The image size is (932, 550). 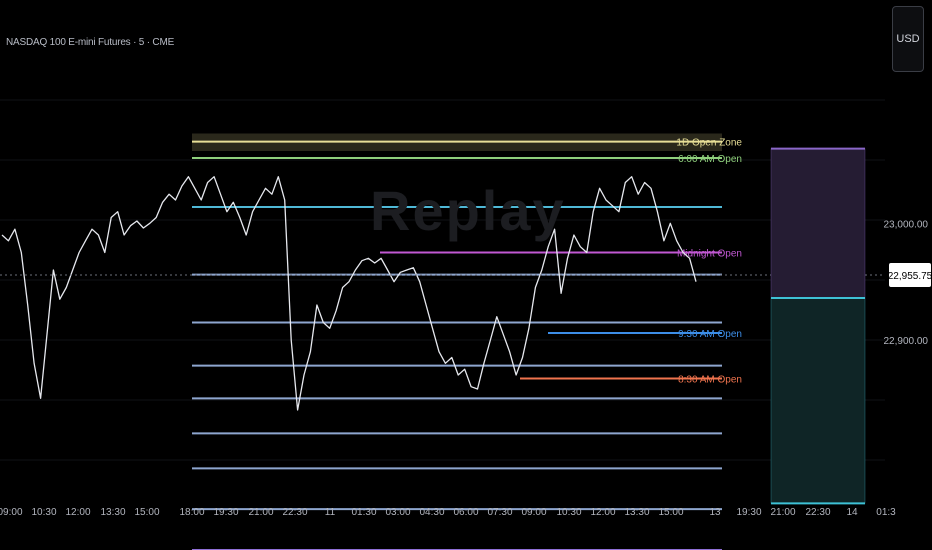 What do you see at coordinates (710, 159) in the screenshot?
I see `level-label: 6:00 AM Open` at bounding box center [710, 159].